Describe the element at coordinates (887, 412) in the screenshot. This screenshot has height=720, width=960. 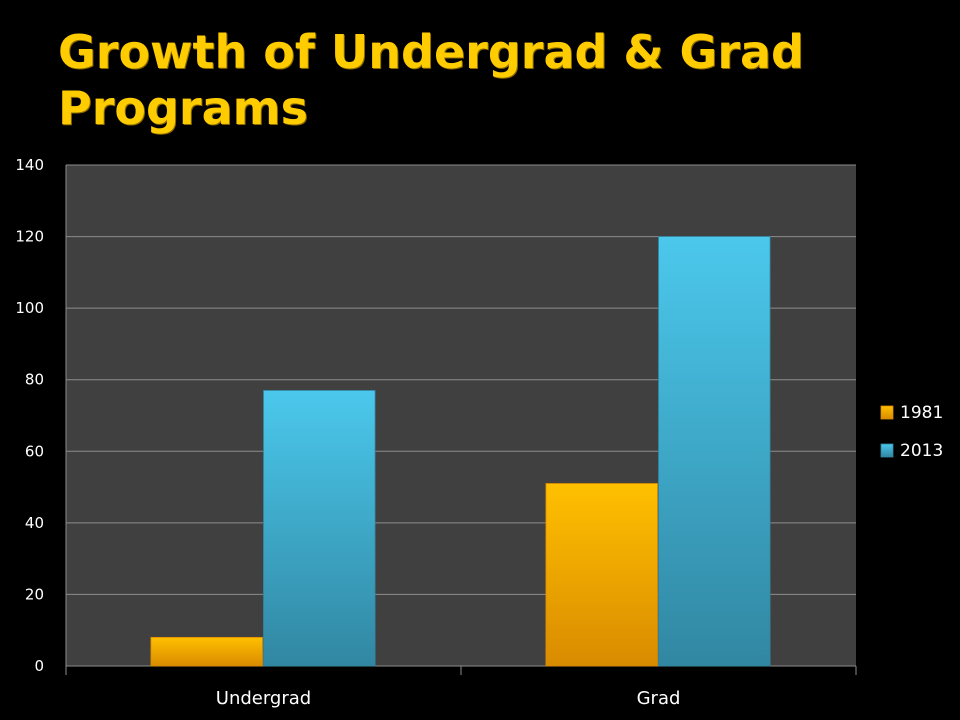
I see `legend-swatch-1981` at that location.